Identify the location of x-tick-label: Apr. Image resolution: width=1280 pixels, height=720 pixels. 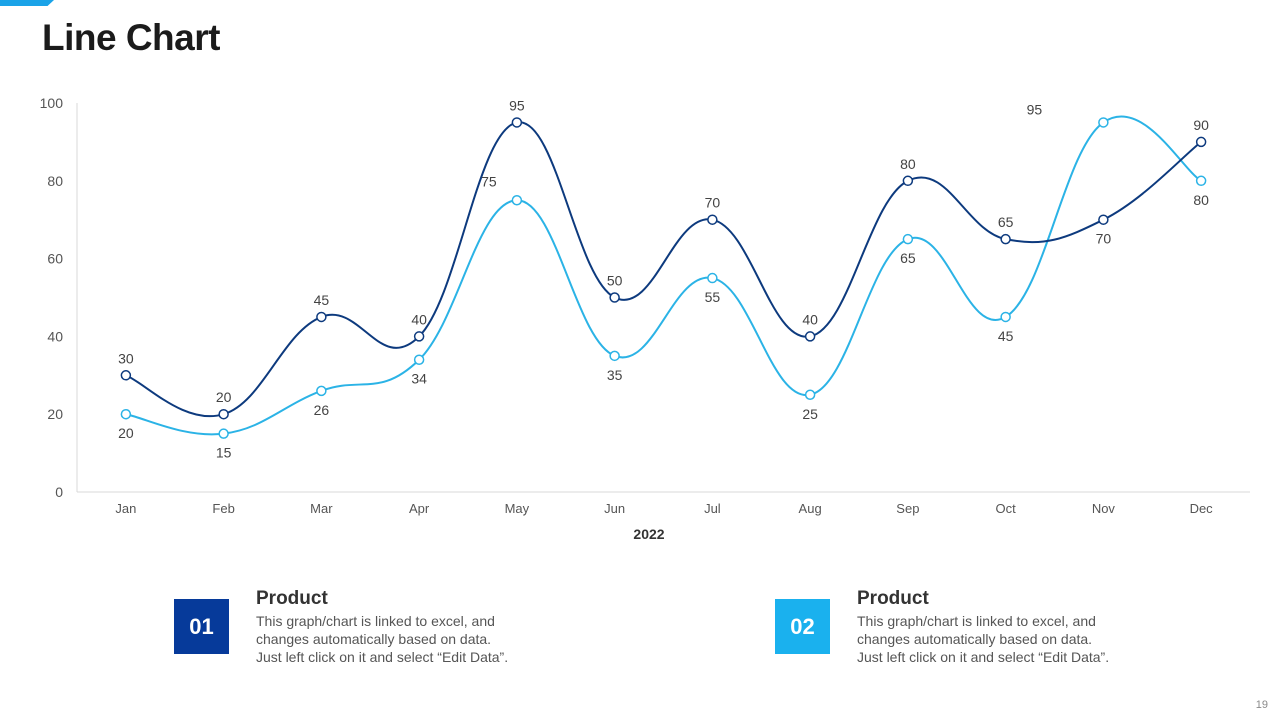
(419, 508).